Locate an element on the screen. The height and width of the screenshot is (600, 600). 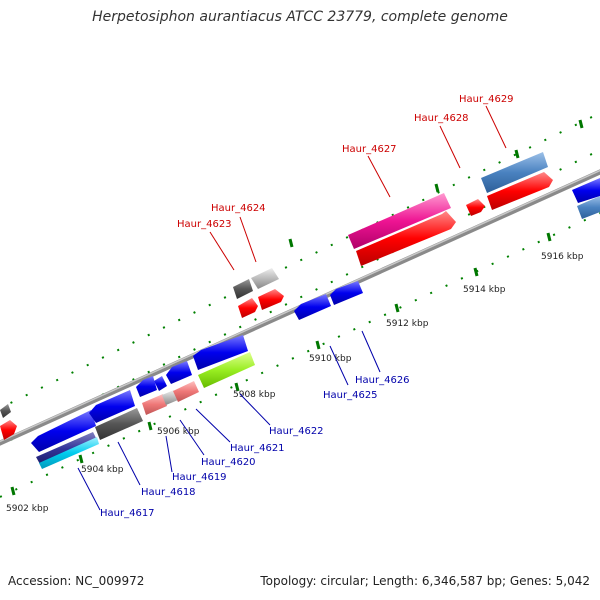
gene-label-forward: Haur_4628 is located at coordinates (441, 118).